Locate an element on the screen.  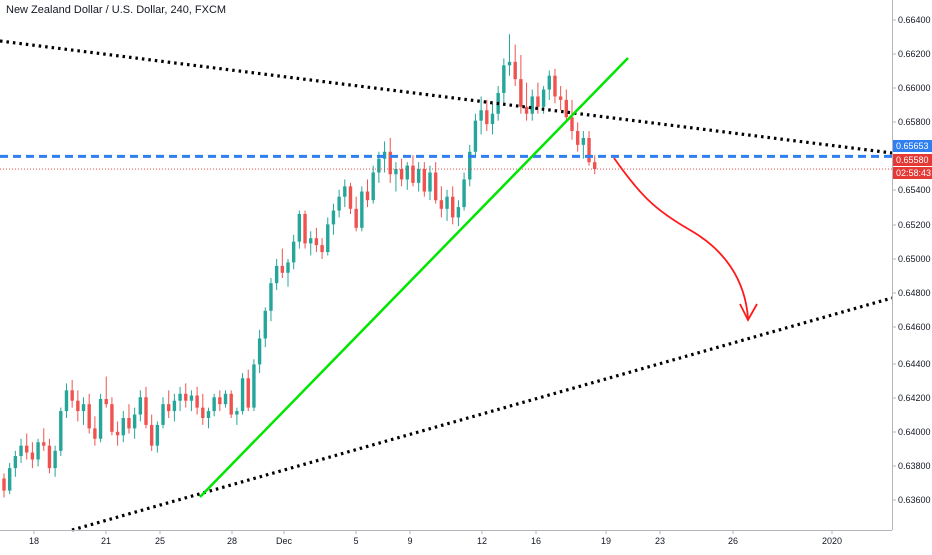
y-tick-label: 0.65800 is located at coordinates (914, 122).